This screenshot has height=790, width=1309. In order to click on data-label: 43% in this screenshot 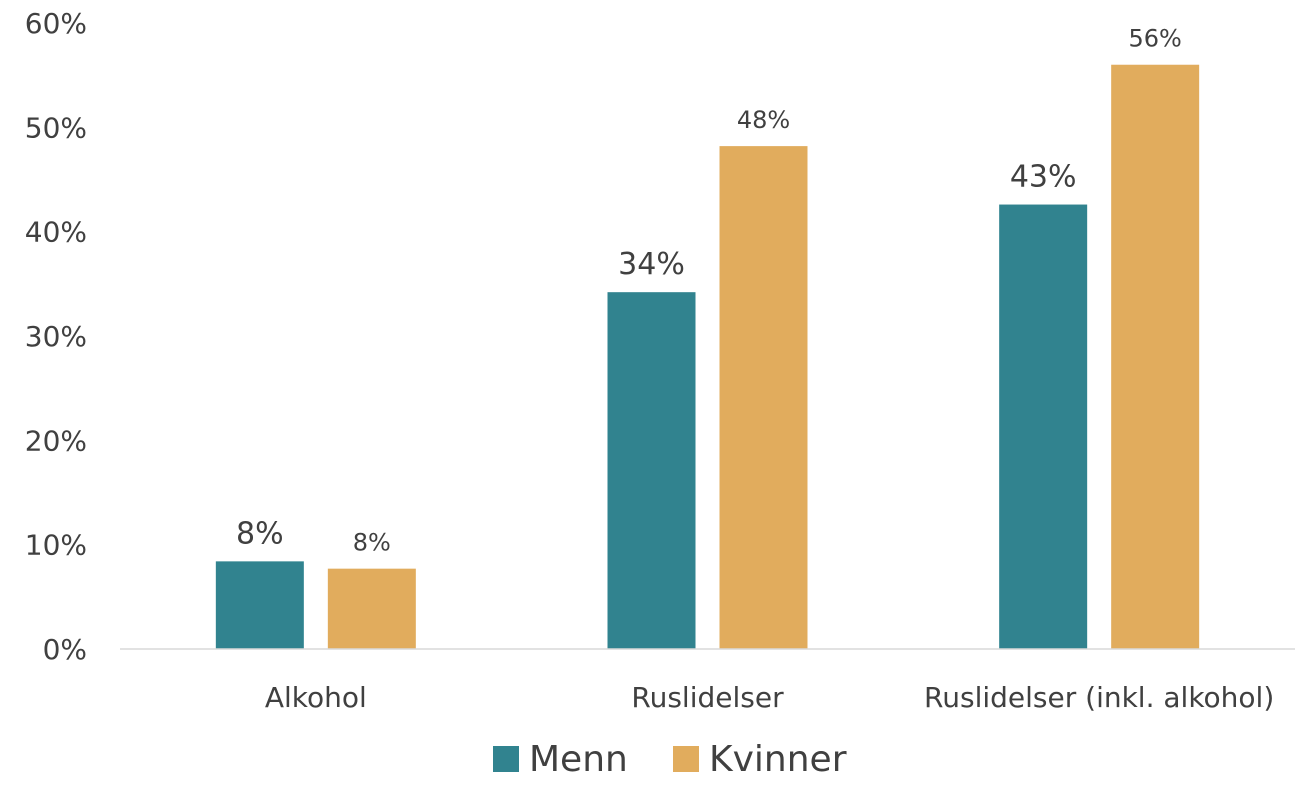, I will do `click(1043, 177)`.